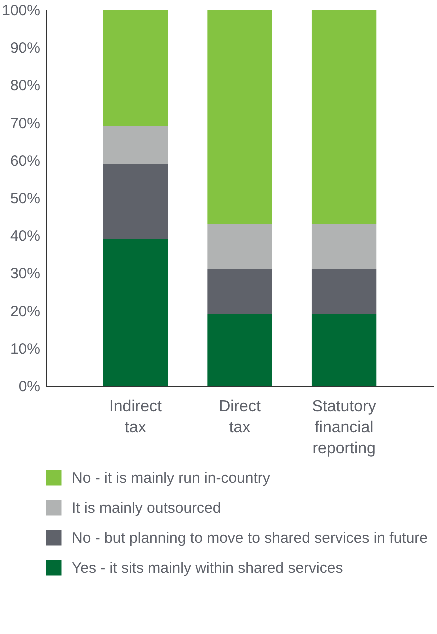 This screenshot has width=437, height=634. I want to click on x-tick-label: Indirect tax, so click(135, 417).